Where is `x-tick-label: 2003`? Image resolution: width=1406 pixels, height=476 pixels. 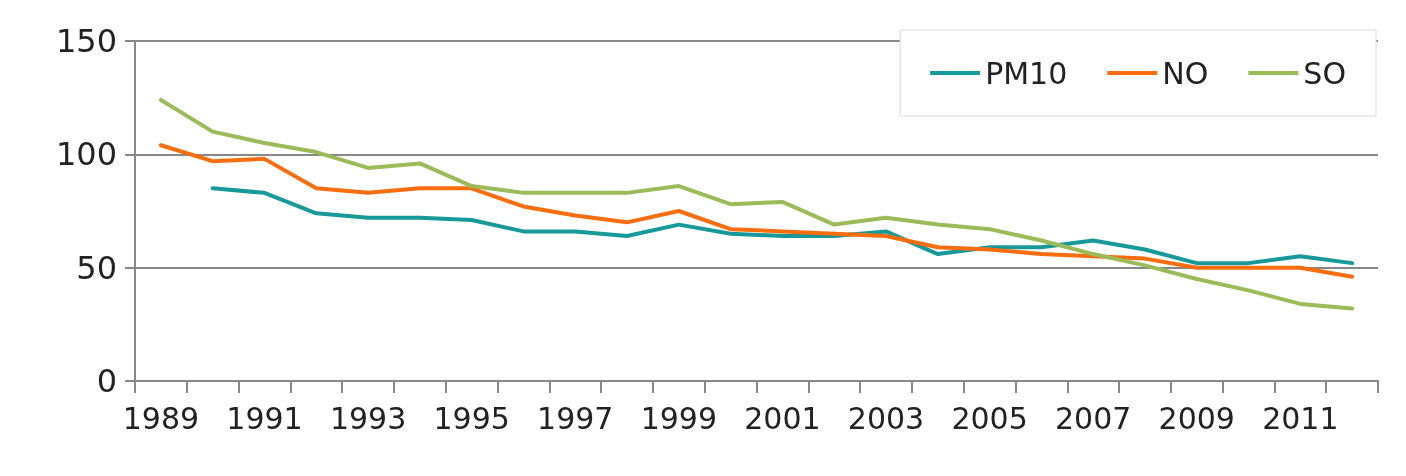 x-tick-label: 2003 is located at coordinates (886, 418).